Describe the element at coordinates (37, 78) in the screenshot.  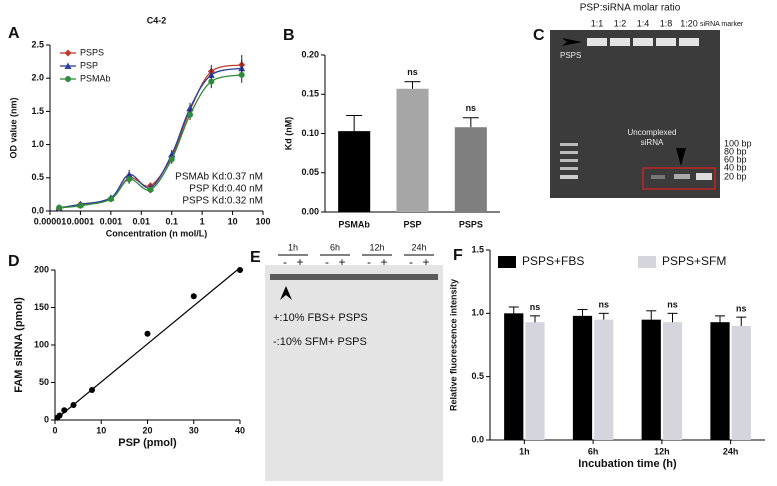
I see `y-tick-label: 2.0` at that location.